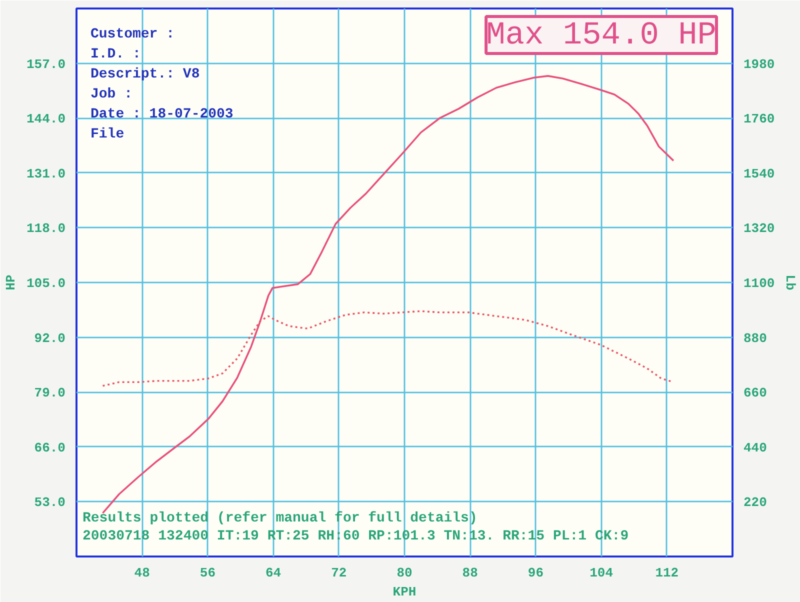 The width and height of the screenshot is (800, 602). I want to click on y2-tick-label: 1980, so click(759, 64).